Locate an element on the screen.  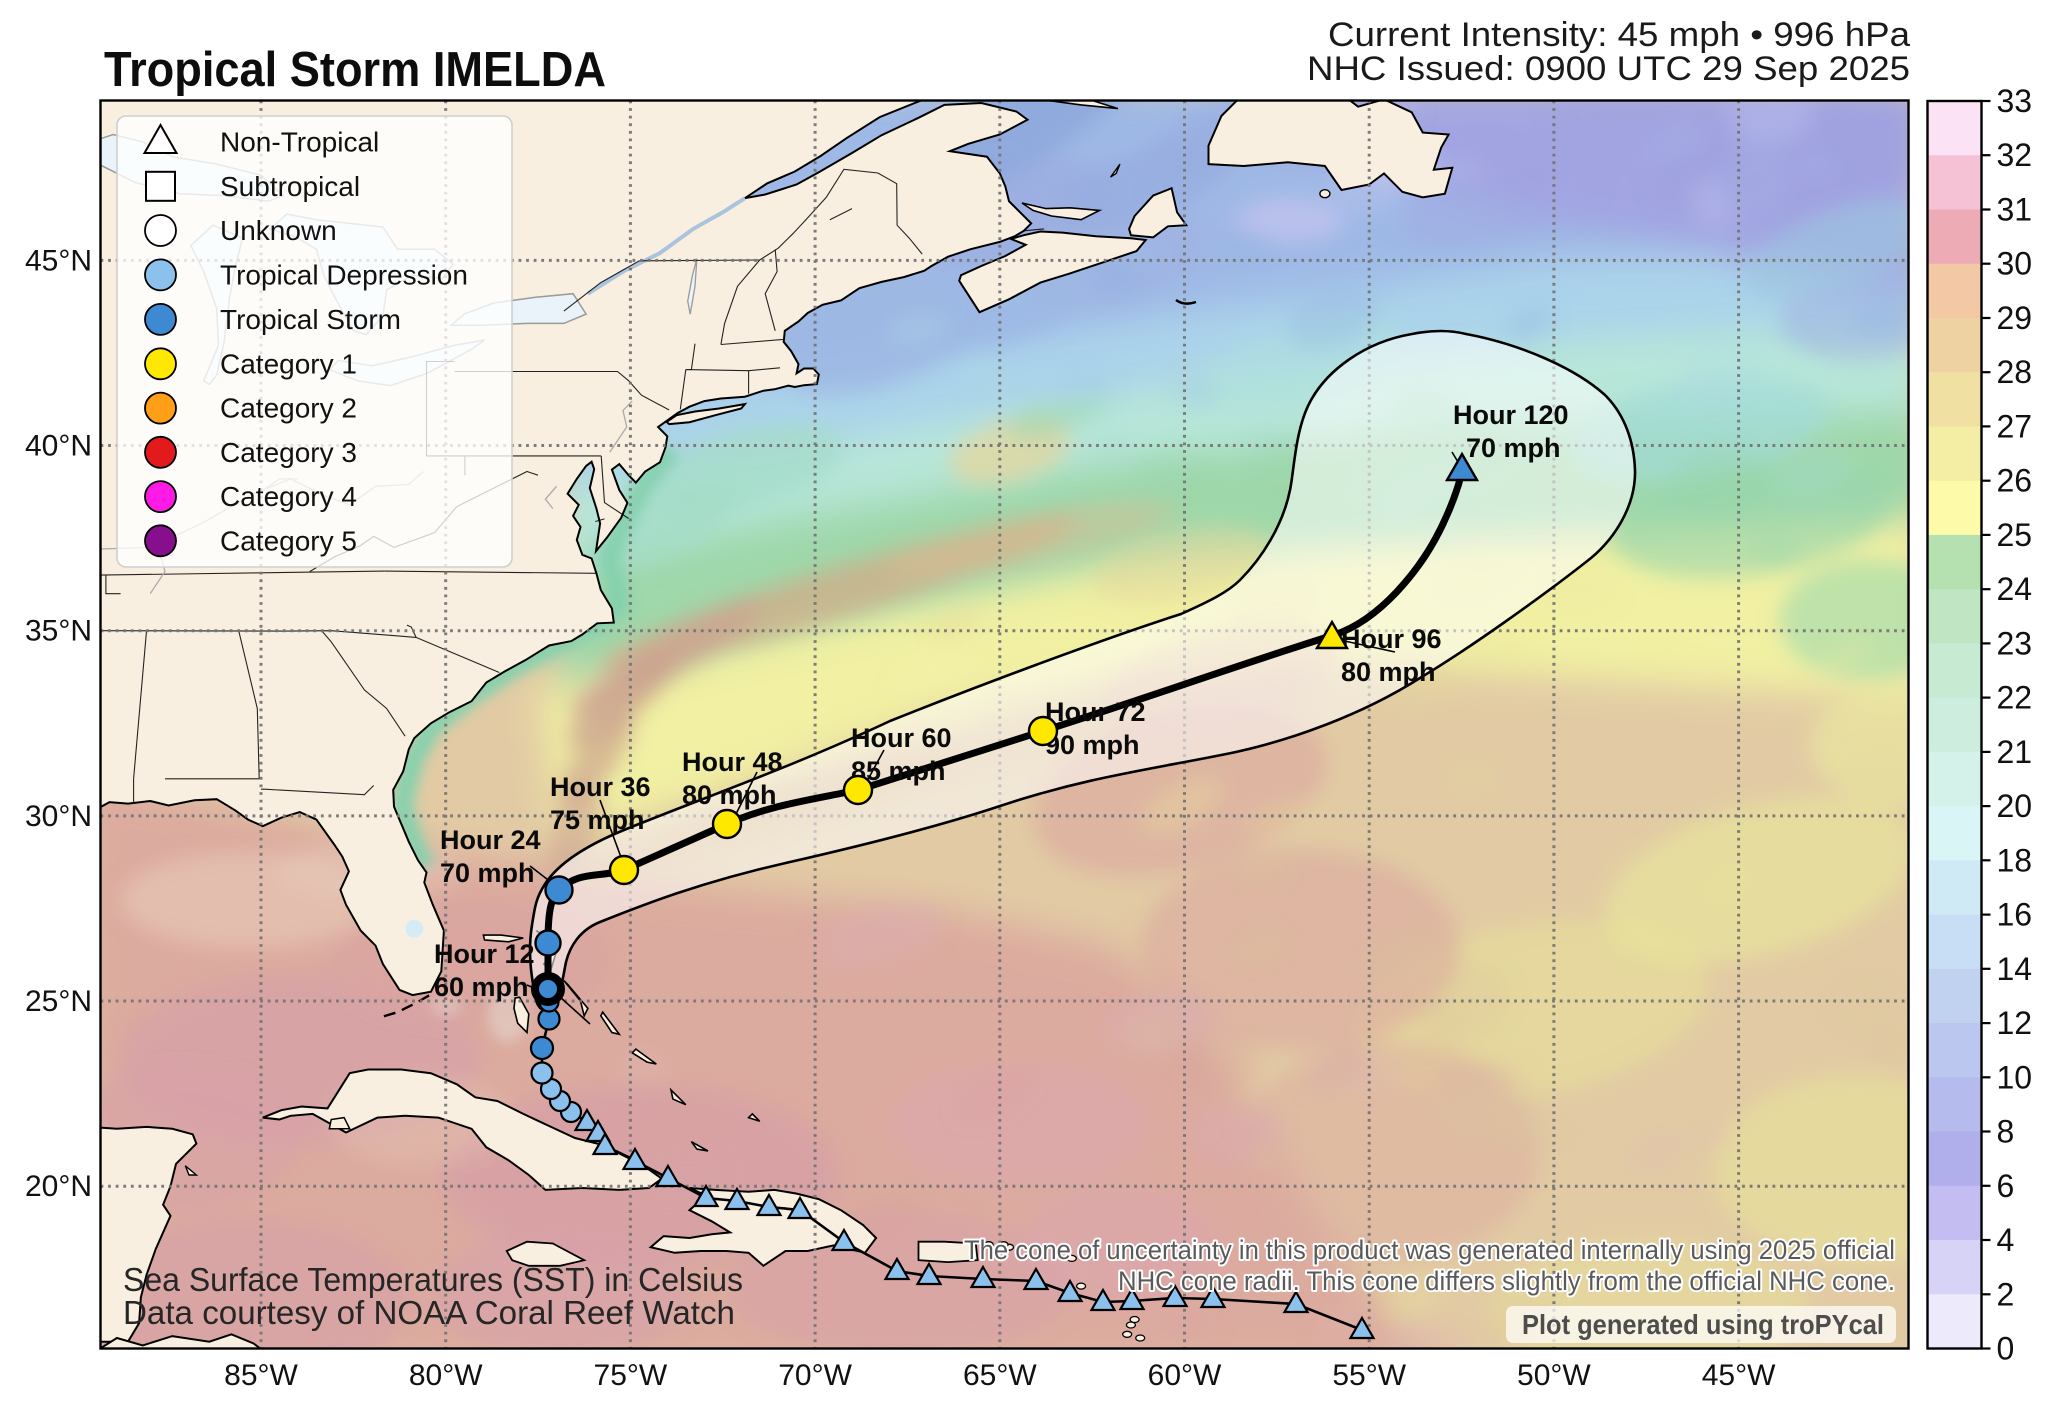
svg-text: Tropical Storm is located at coordinates (310, 319).